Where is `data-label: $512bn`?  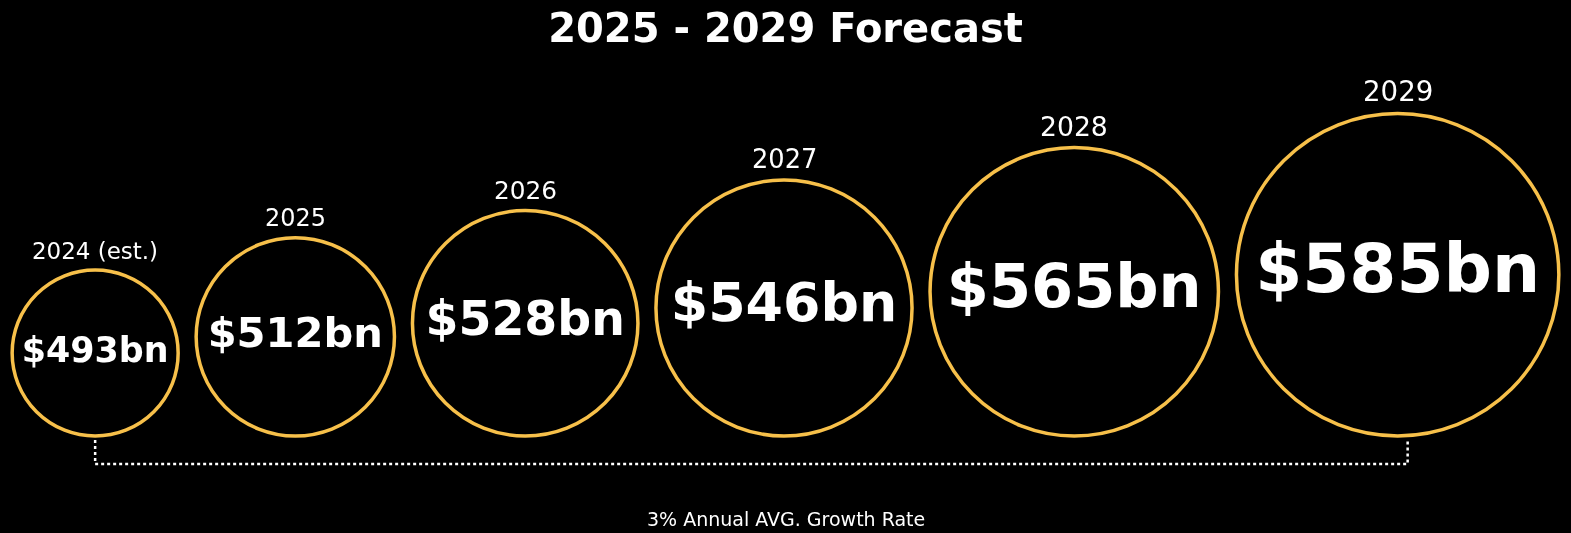 data-label: $512bn is located at coordinates (295, 333).